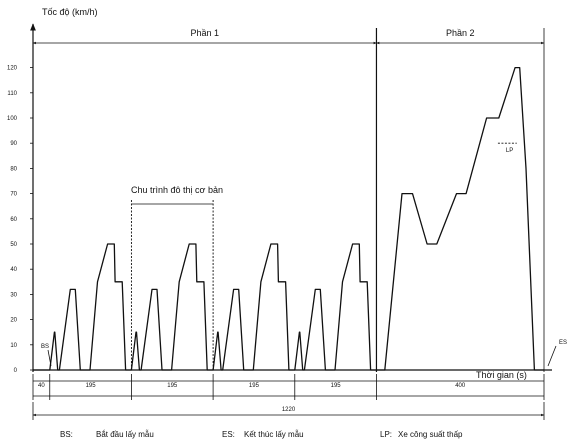 Image resolution: width=576 pixels, height=447 pixels. Describe the element at coordinates (501, 375) in the screenshot. I see `x-axis-title: Thời gian (s)` at that location.